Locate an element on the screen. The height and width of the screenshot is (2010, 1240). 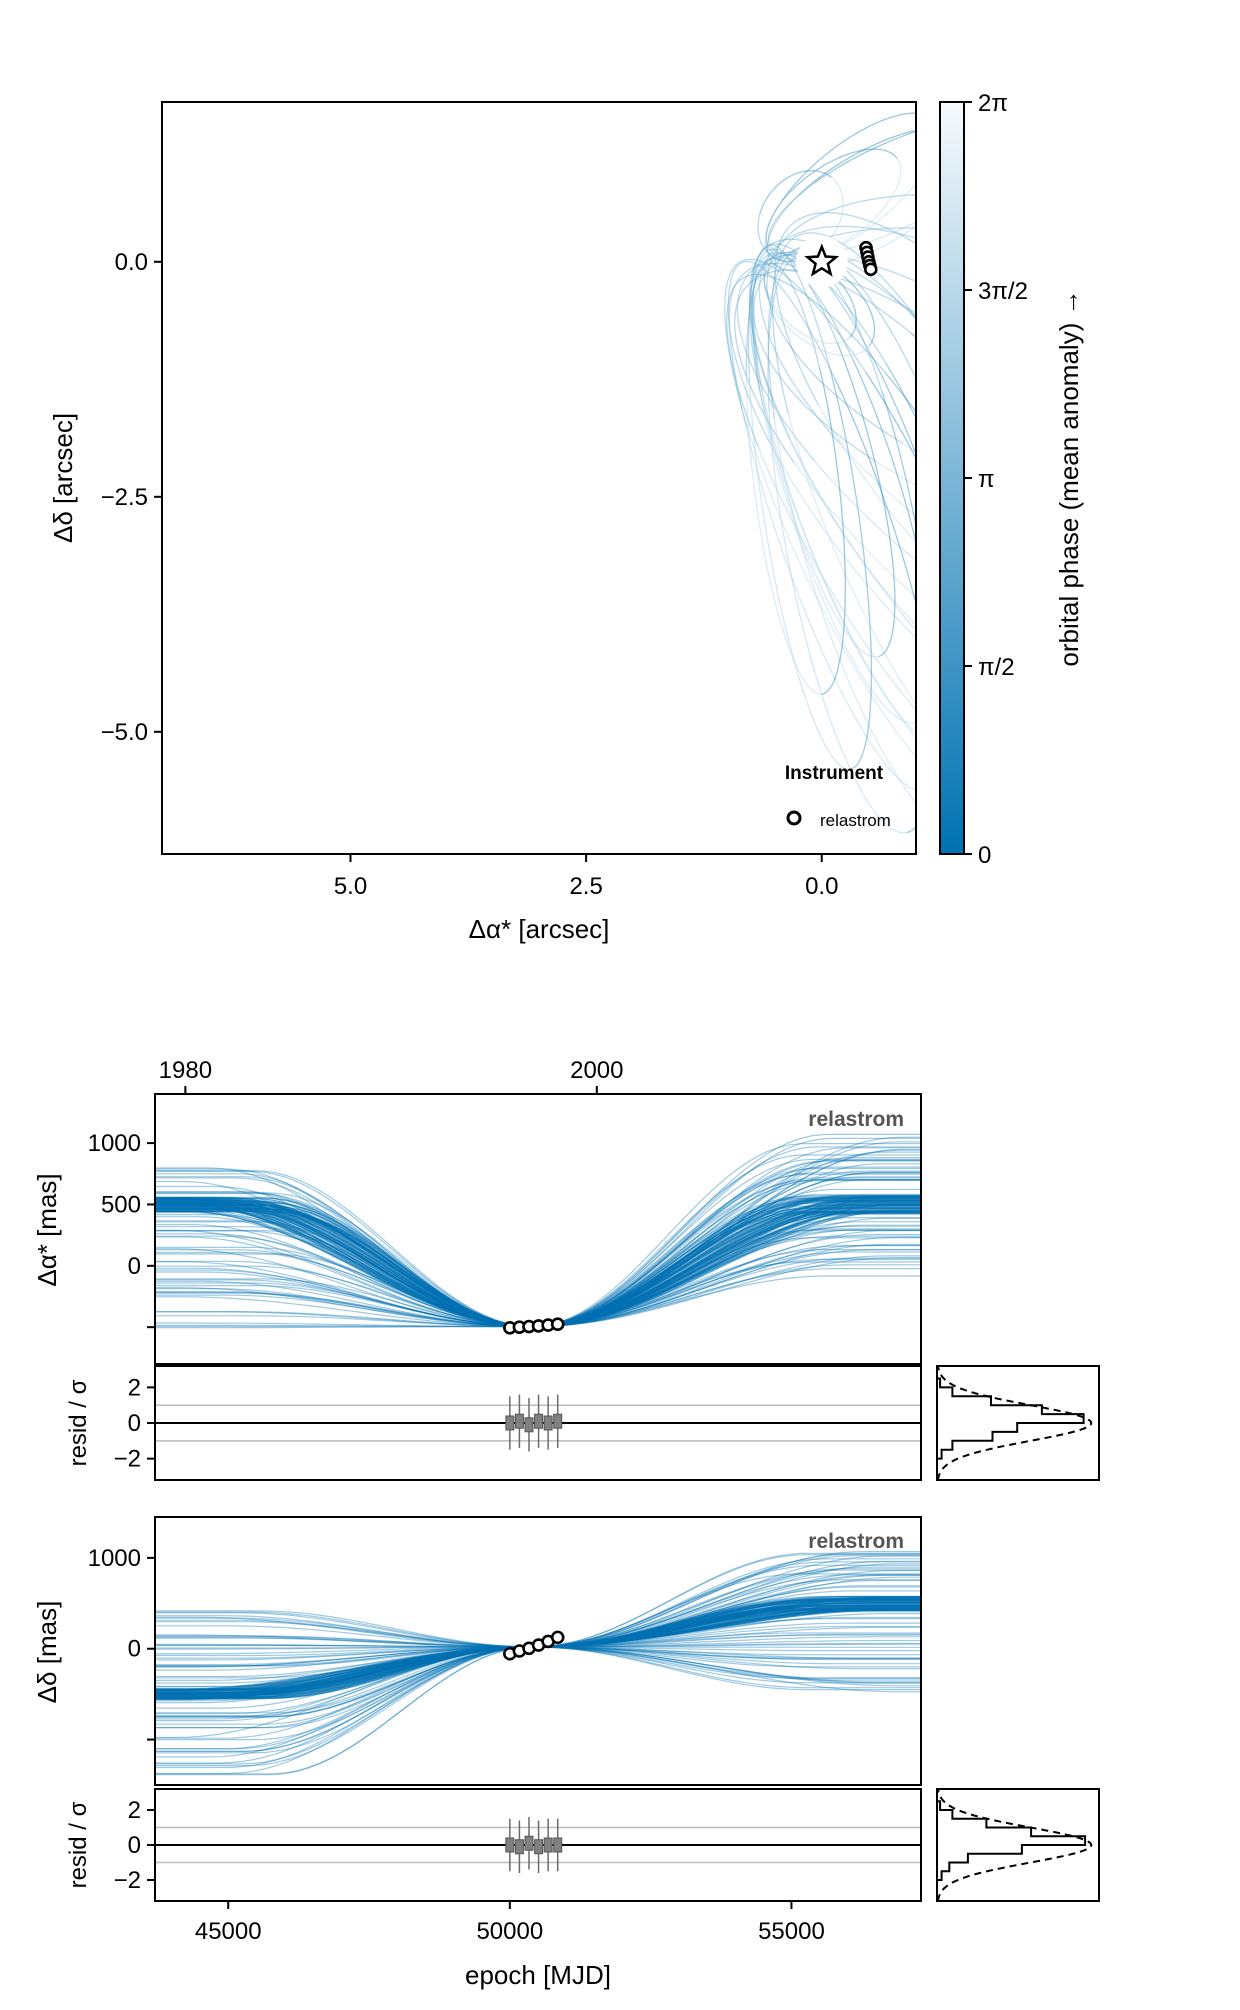
y-tick-label: −2 is located at coordinates (127, 1459).